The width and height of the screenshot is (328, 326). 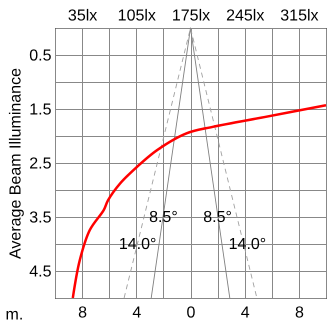 I want to click on y-tick-label: 4.5, so click(x=40, y=272).